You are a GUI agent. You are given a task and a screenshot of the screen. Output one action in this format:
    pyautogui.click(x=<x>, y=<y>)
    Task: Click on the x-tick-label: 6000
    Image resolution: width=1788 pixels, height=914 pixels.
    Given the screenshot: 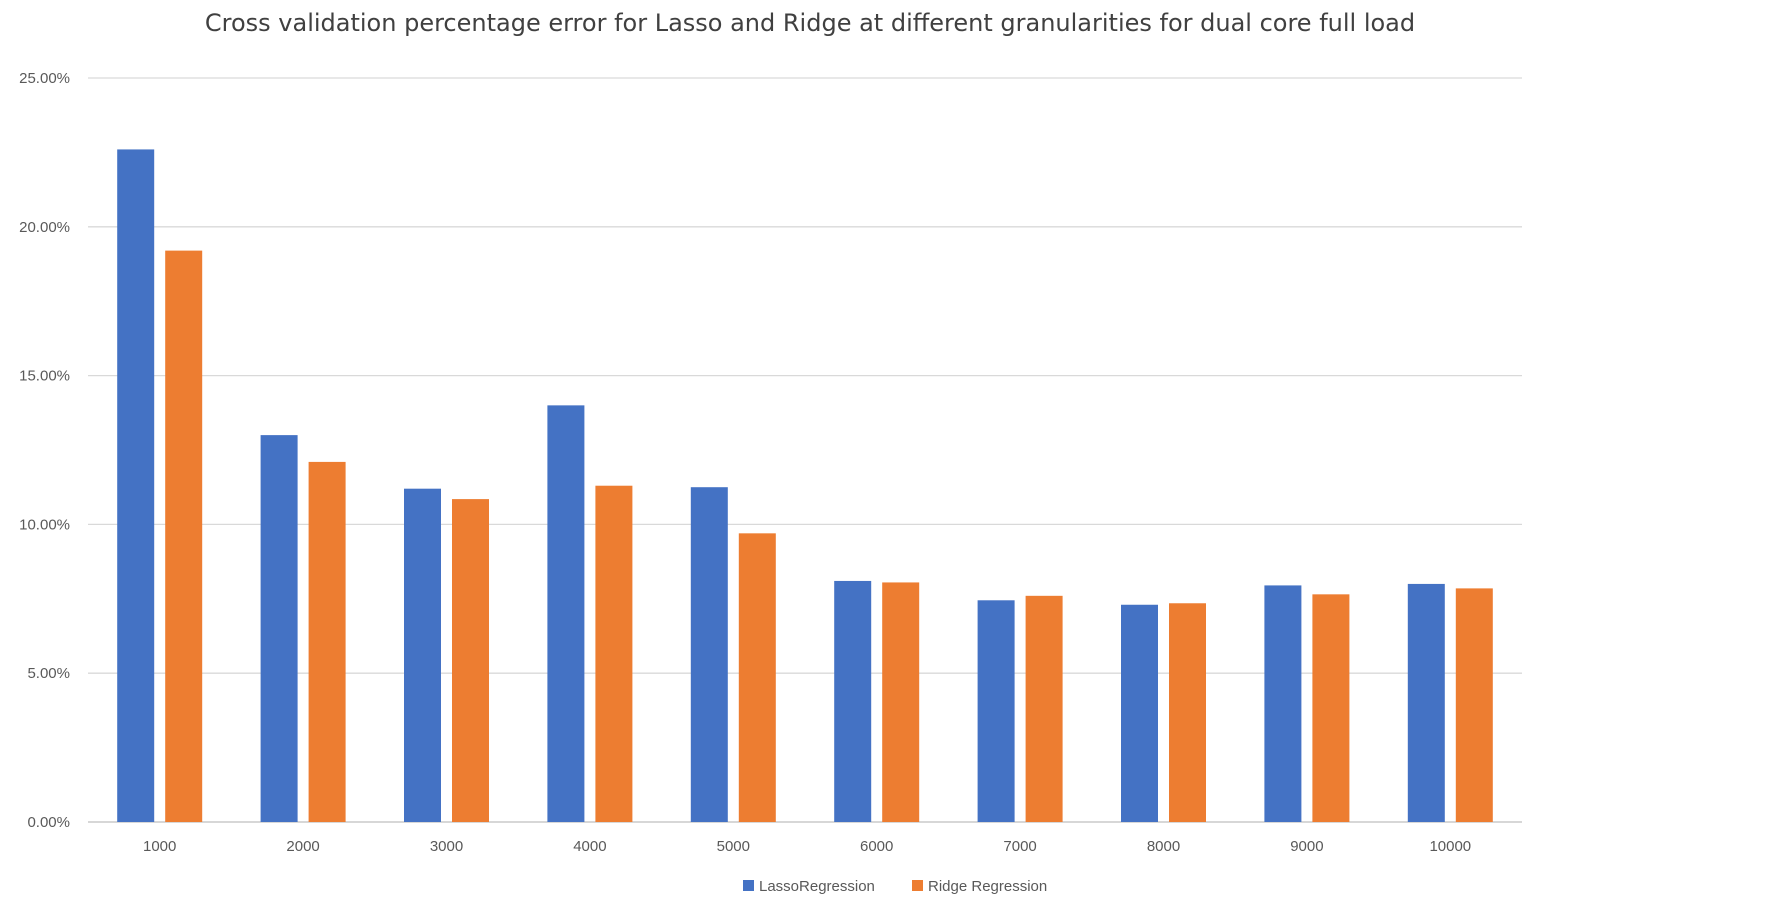 What is the action you would take?
    pyautogui.click(x=876, y=846)
    